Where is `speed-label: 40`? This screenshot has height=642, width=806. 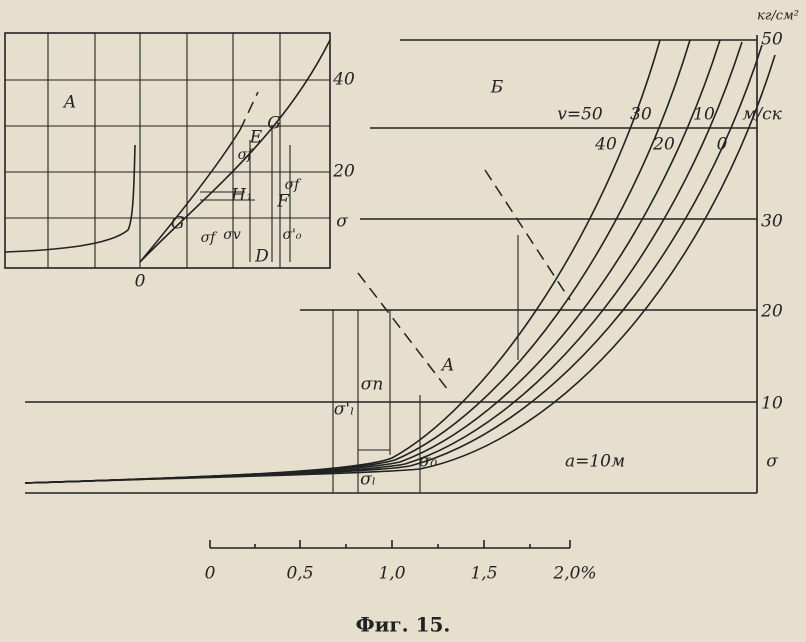
speed-label: 40 is located at coordinates (605, 145).